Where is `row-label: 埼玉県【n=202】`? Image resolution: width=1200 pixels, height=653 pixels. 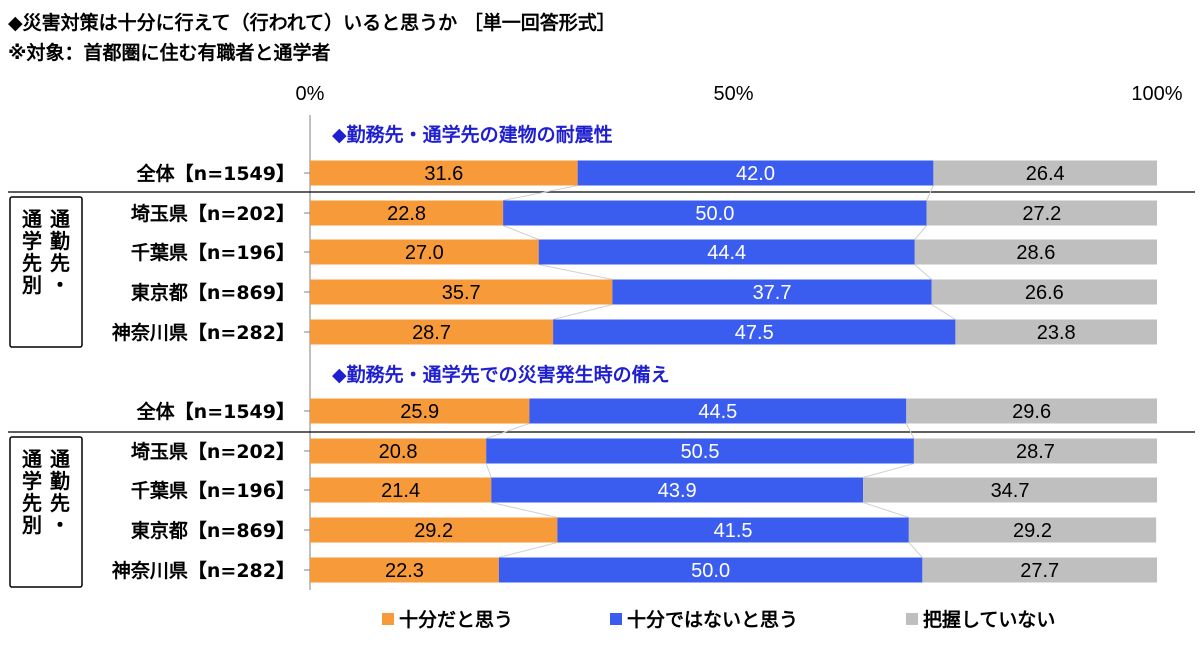
row-label: 埼玉県【n=202】 is located at coordinates (213, 213).